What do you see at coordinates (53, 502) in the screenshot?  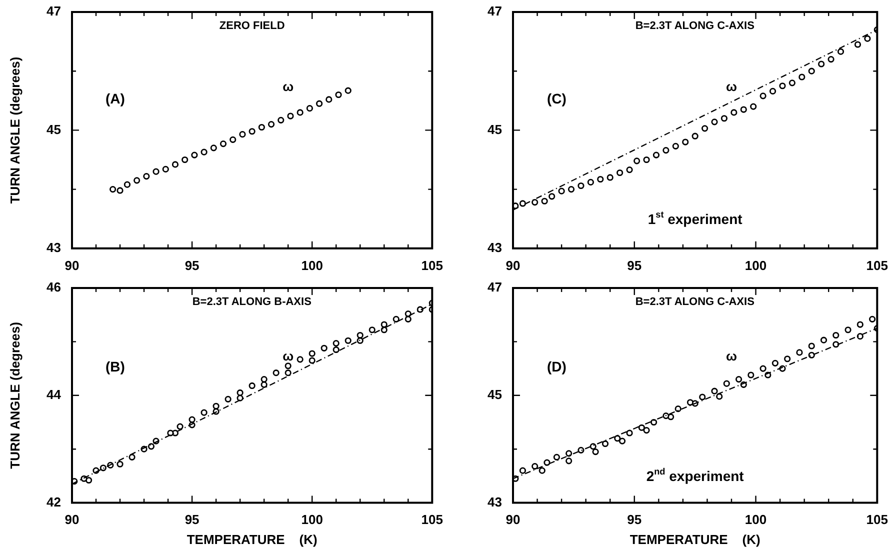 I see `y-tick-label: 42` at bounding box center [53, 502].